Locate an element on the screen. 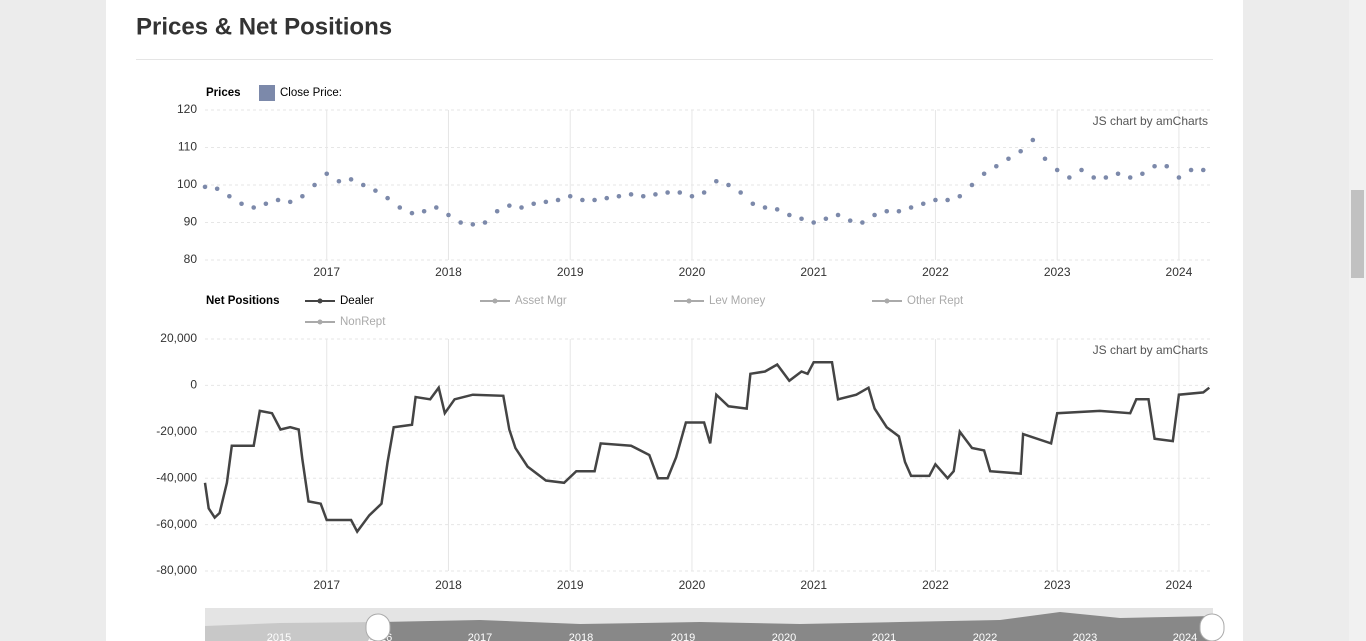 This screenshot has width=1366, height=641. legend-label: Other Rept is located at coordinates (935, 301).